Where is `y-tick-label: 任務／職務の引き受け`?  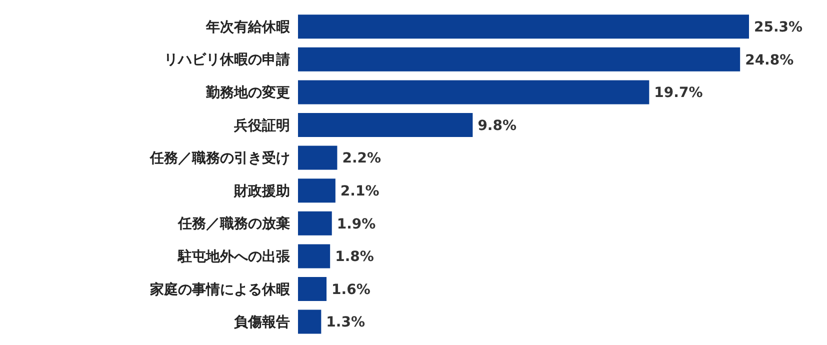 y-tick-label: 任務／職務の引き受け is located at coordinates (219, 158).